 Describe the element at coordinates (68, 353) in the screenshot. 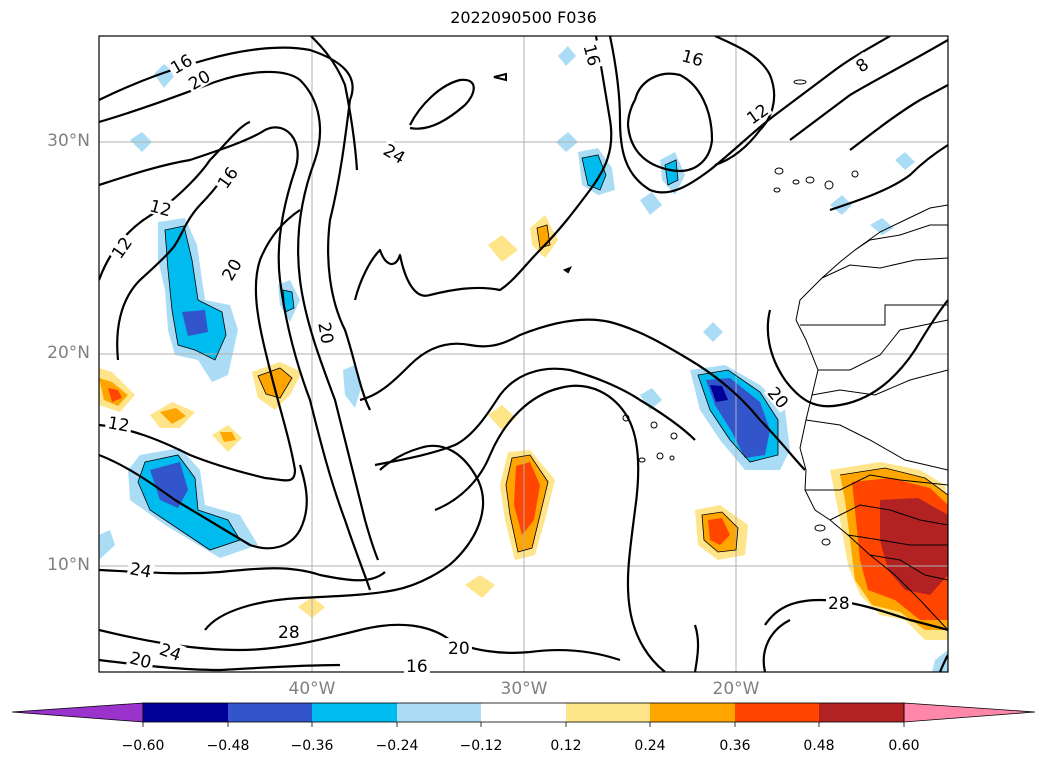

I see `lat-label-20n: 20°N` at that location.